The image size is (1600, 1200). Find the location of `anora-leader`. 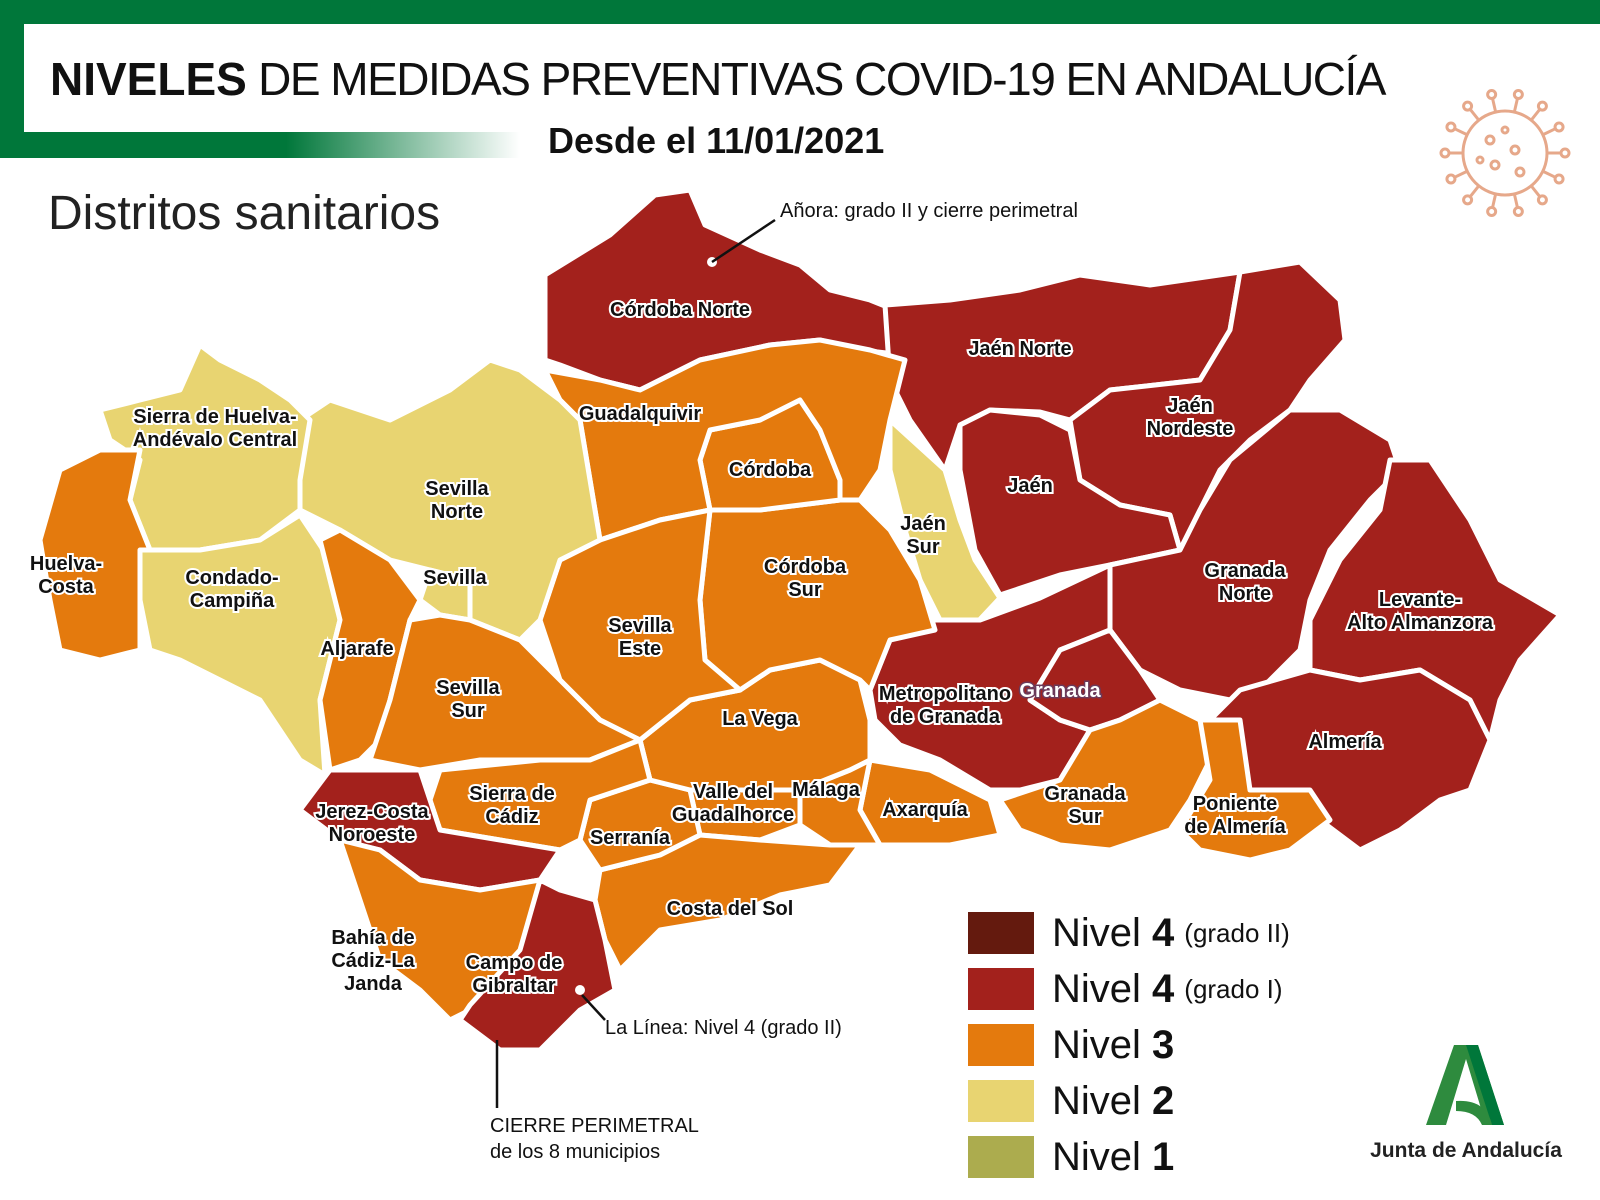

anora-leader is located at coordinates (743, 241).